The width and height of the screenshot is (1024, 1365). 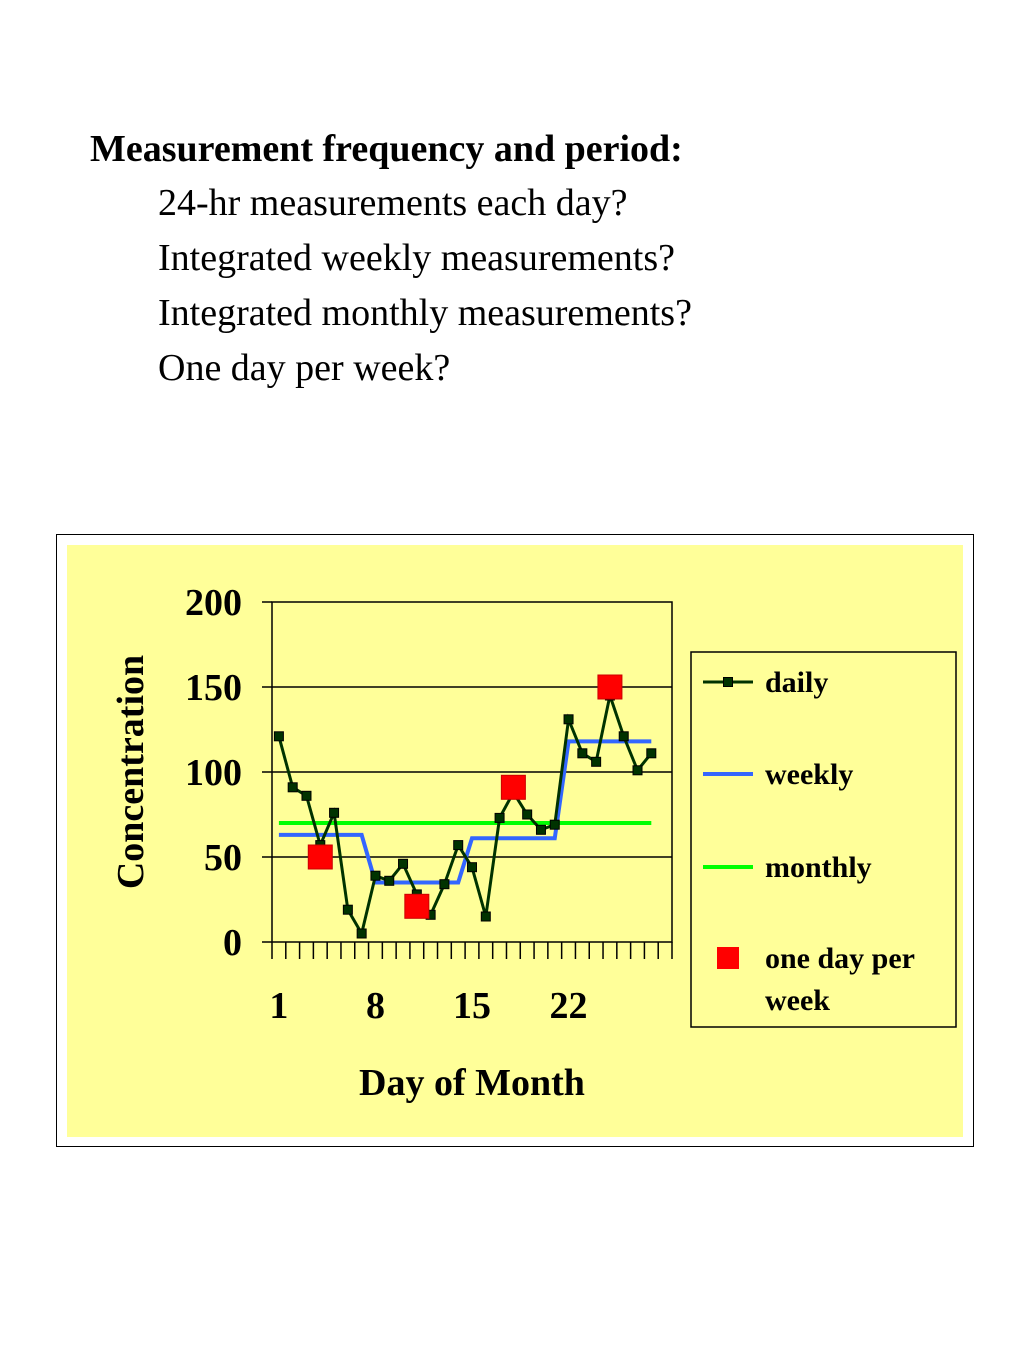 What do you see at coordinates (797, 1000) in the screenshot?
I see `legend-label-one-day-line2: week` at bounding box center [797, 1000].